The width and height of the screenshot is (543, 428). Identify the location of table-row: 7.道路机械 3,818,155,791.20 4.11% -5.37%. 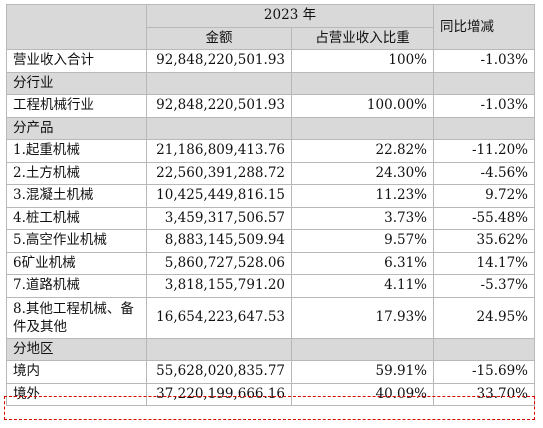
(270, 286).